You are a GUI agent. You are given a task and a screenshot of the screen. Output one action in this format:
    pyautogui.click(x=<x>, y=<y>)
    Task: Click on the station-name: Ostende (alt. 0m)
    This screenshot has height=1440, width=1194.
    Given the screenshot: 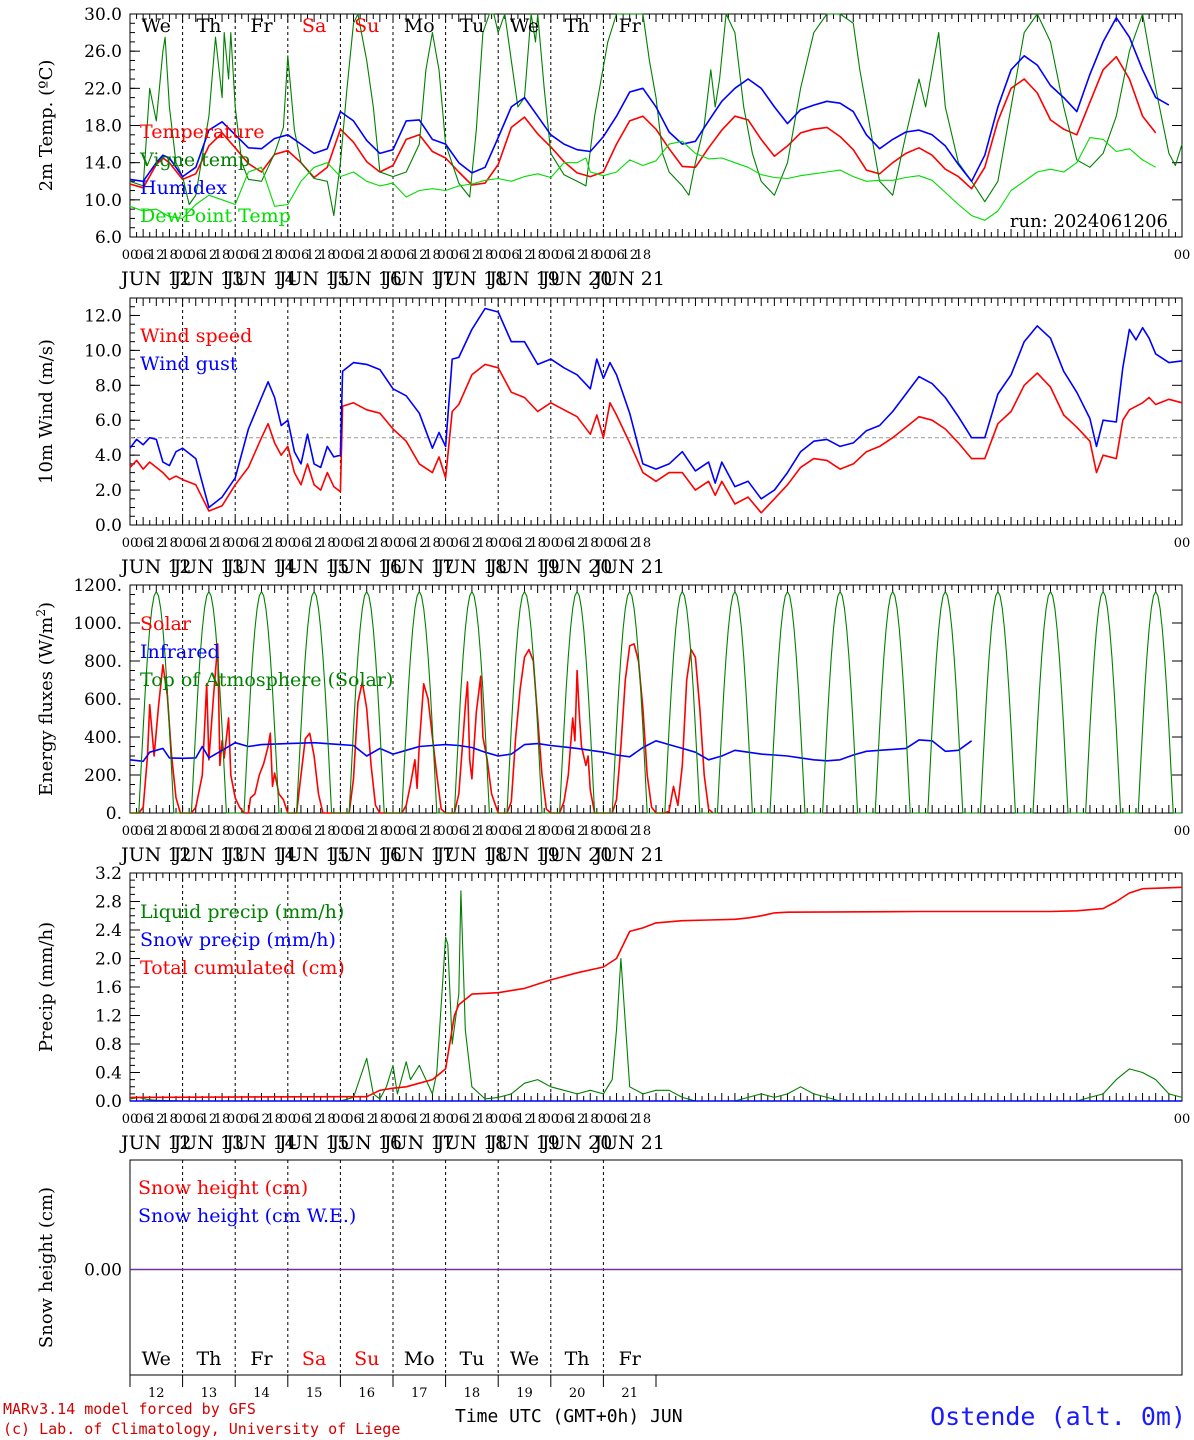 What is the action you would take?
    pyautogui.click(x=1058, y=1416)
    